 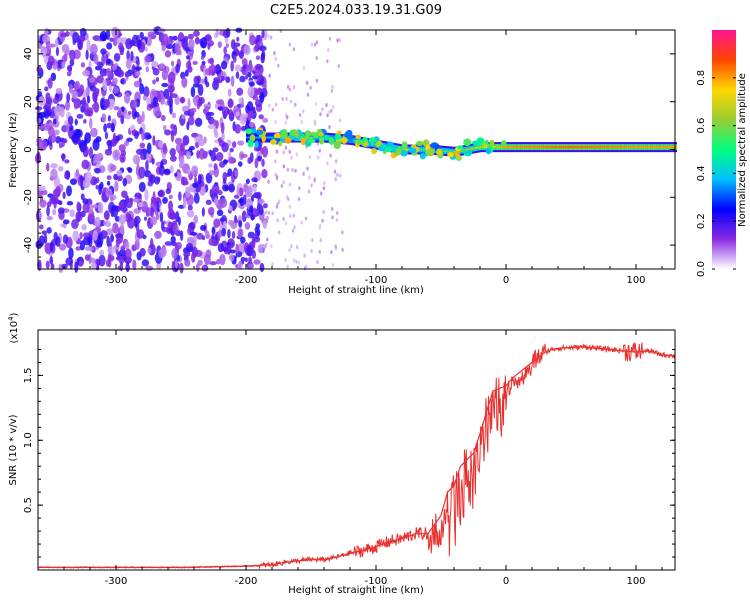 What do you see at coordinates (28, 245) in the screenshot?
I see `top-y-tick-label: -40` at bounding box center [28, 245].